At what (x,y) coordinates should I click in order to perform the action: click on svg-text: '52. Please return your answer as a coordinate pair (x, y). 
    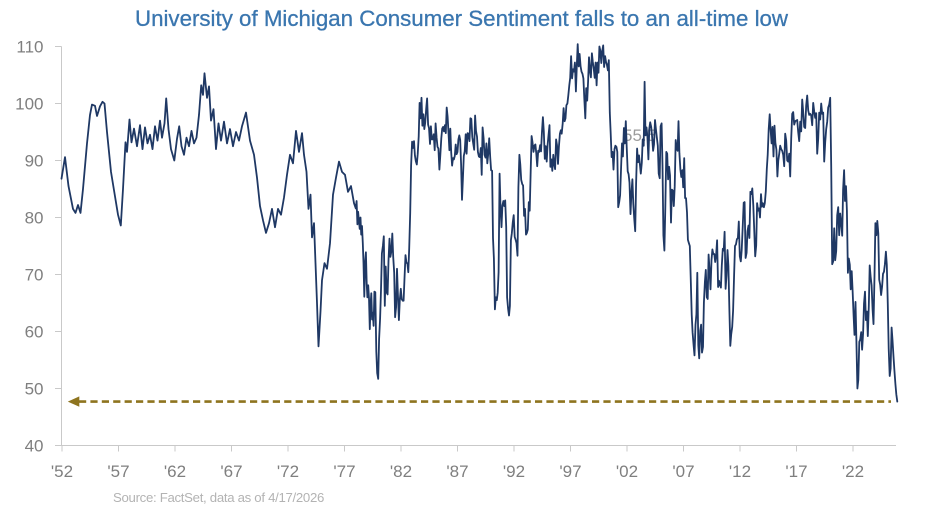
    Looking at the image, I should click on (62, 471).